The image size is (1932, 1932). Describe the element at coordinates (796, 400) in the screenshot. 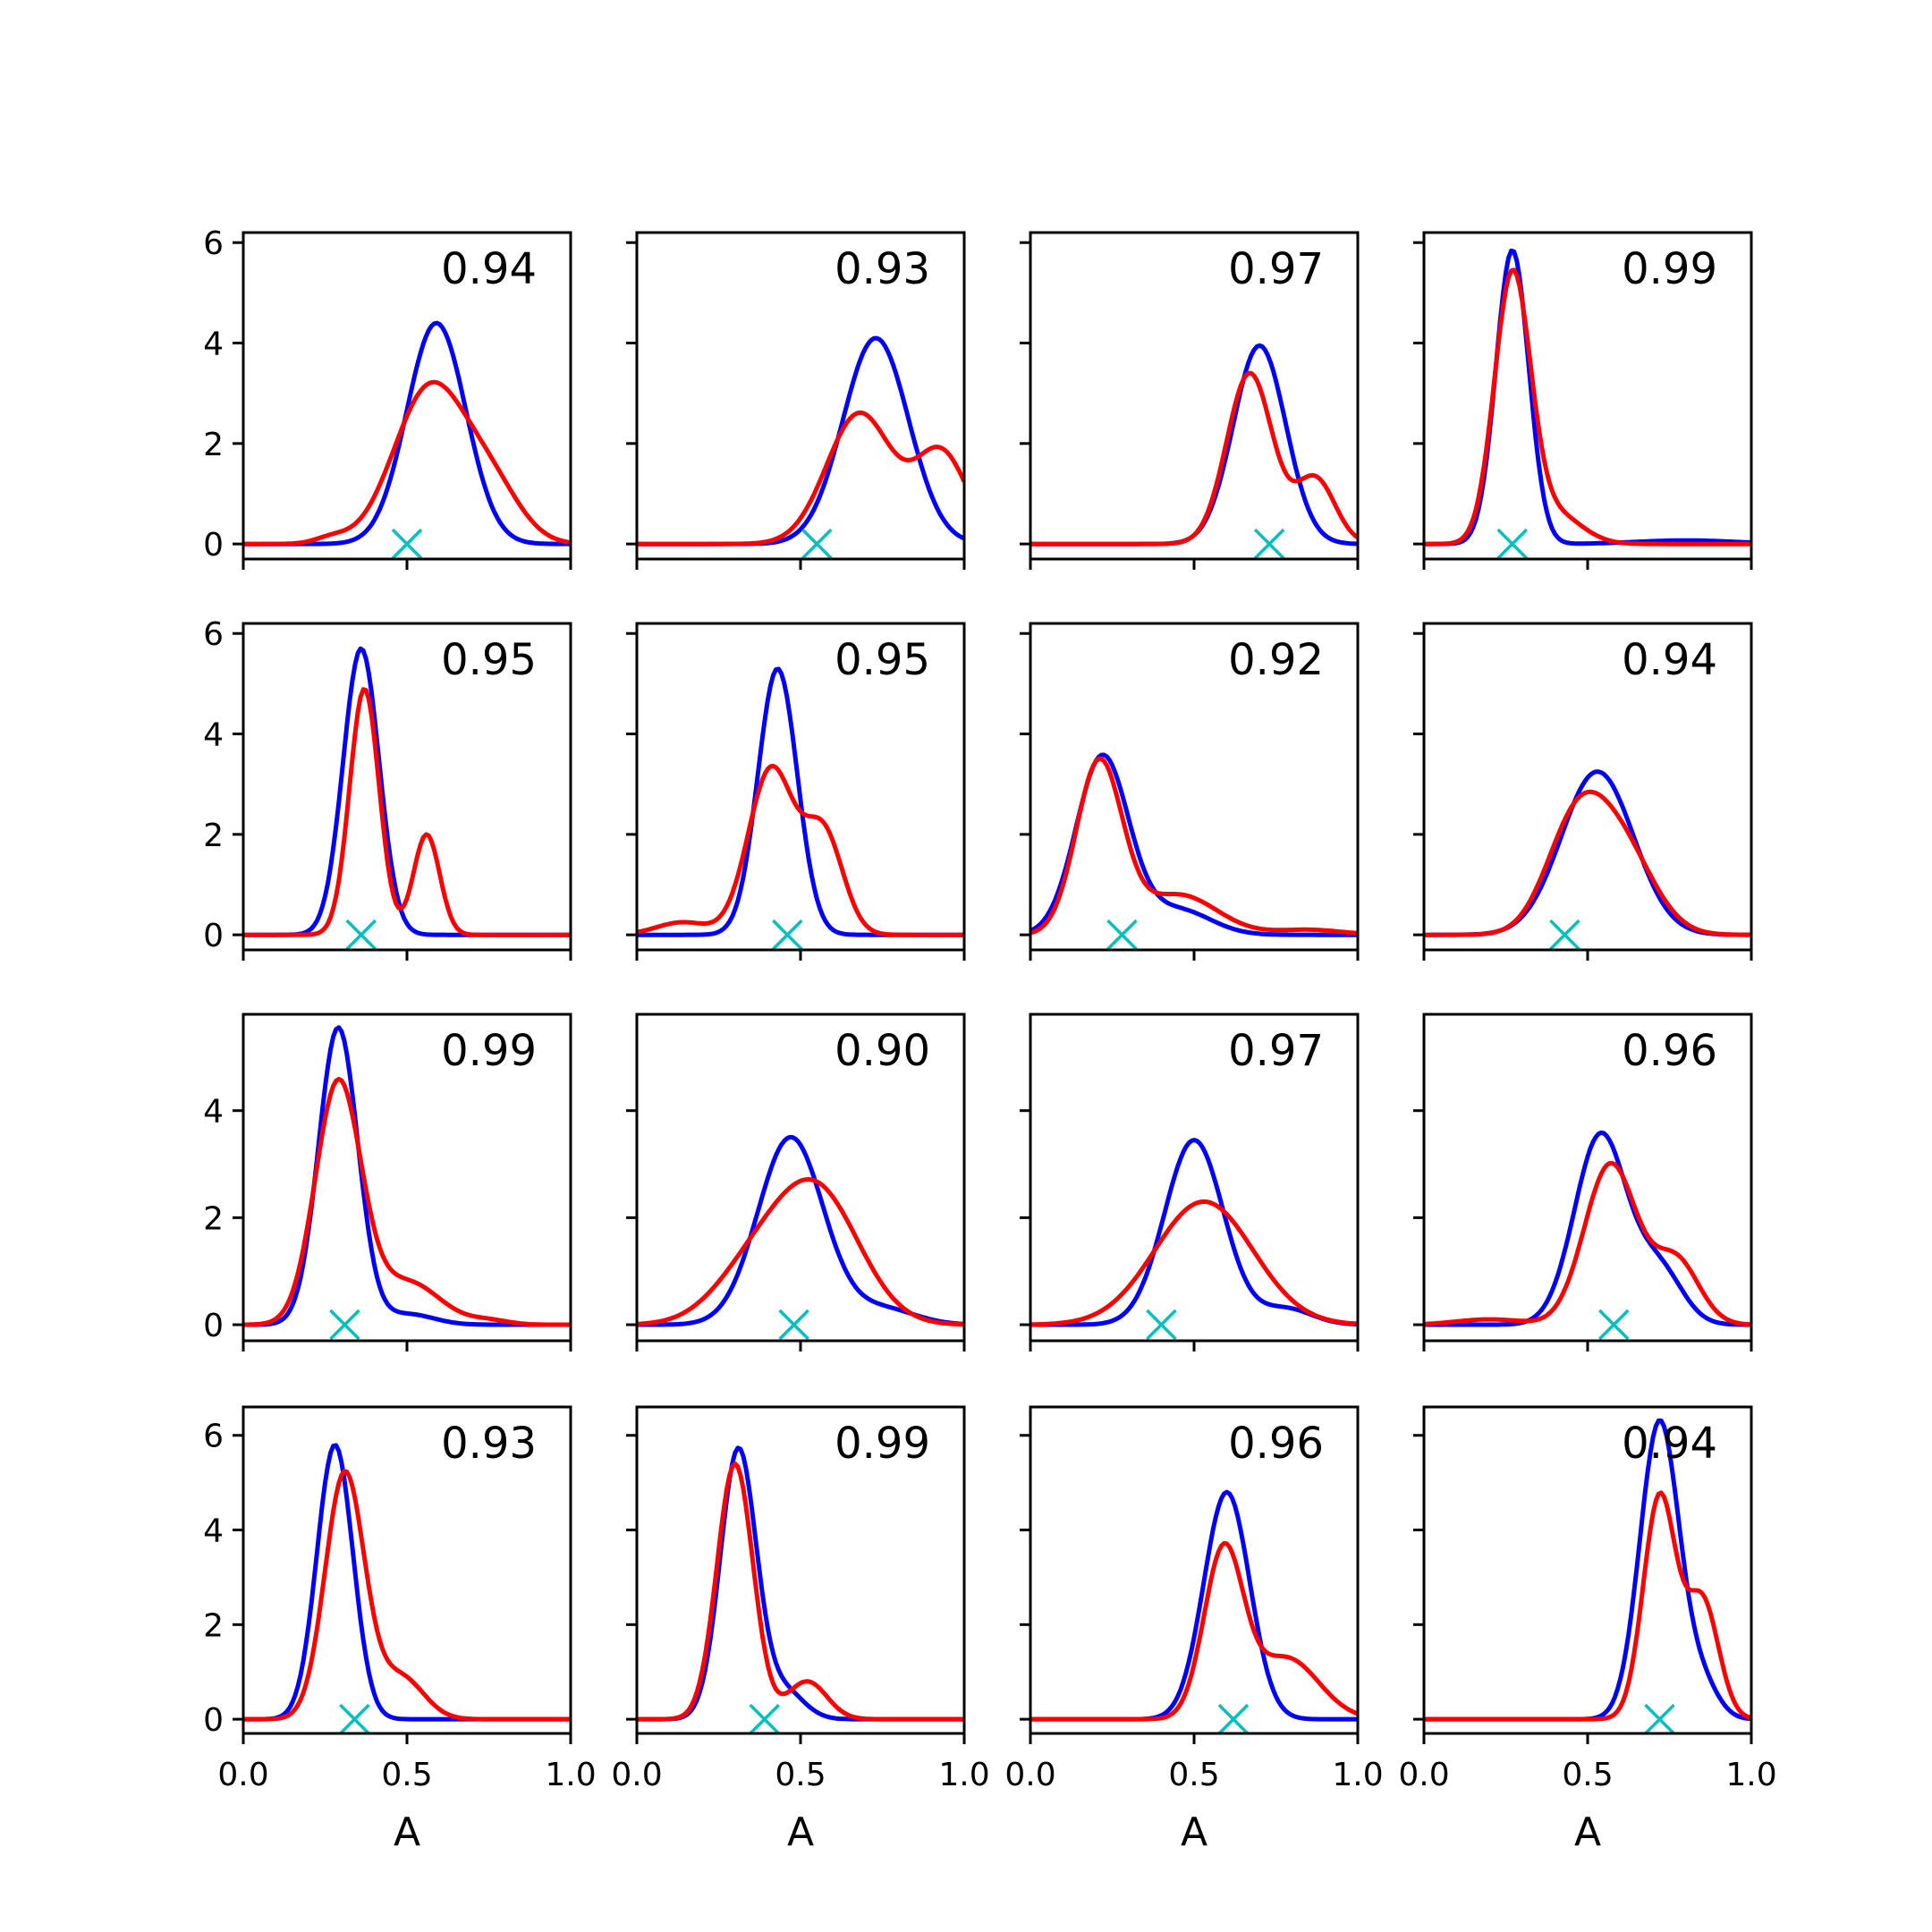

I see `panel-2: 0.93` at that location.